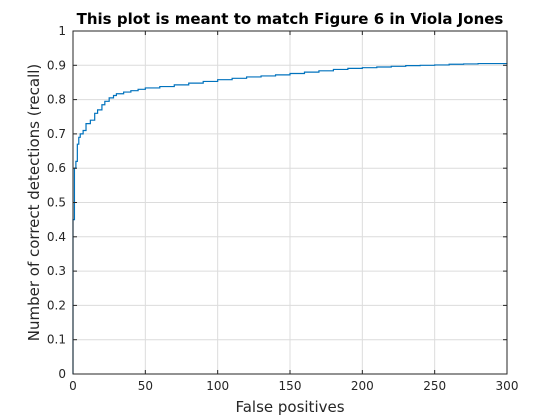  What do you see at coordinates (62, 374) in the screenshot?
I see `y-tick-label: 0` at bounding box center [62, 374].